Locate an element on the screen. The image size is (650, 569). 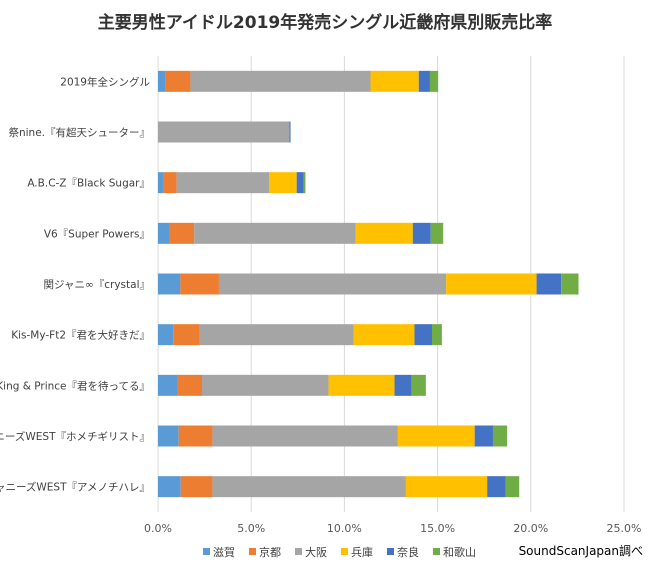
source-note: SoundScanJapan調べ is located at coordinates (581, 551).